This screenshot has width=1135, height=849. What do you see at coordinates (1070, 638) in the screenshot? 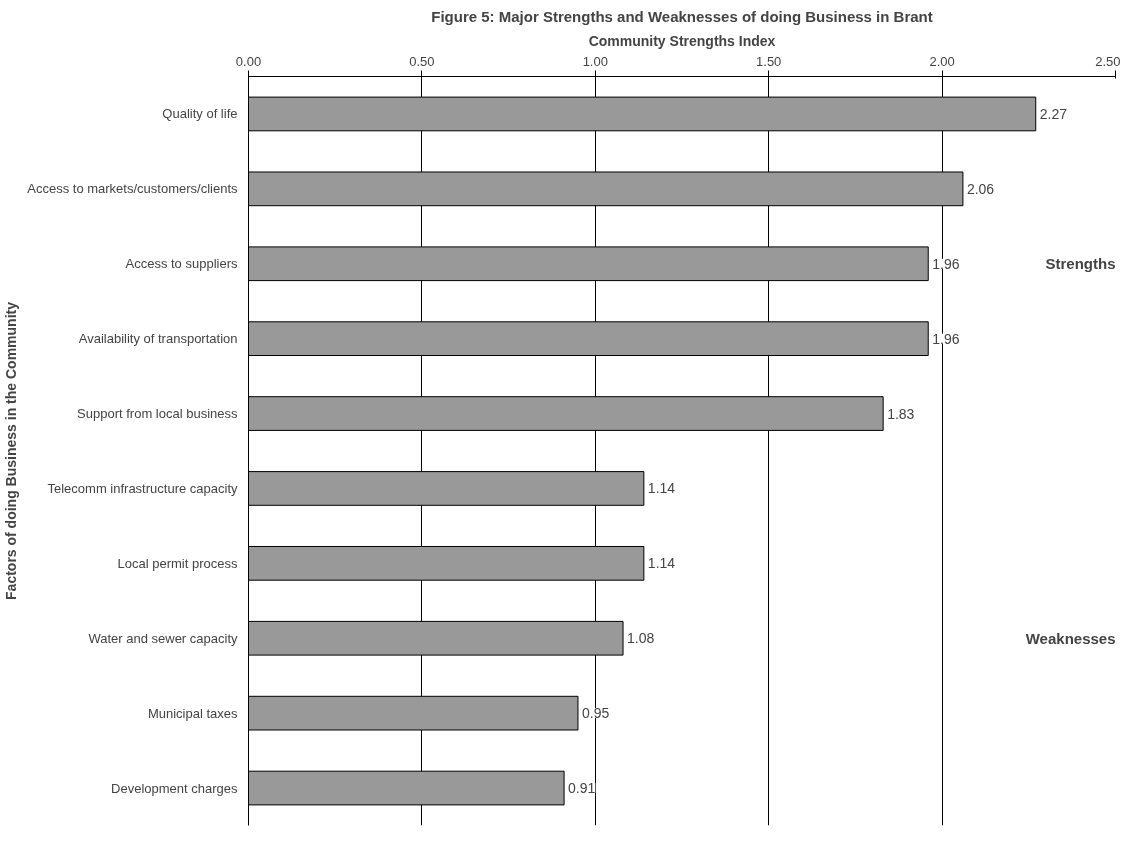
I see `annotation: Weaknesses` at bounding box center [1070, 638].